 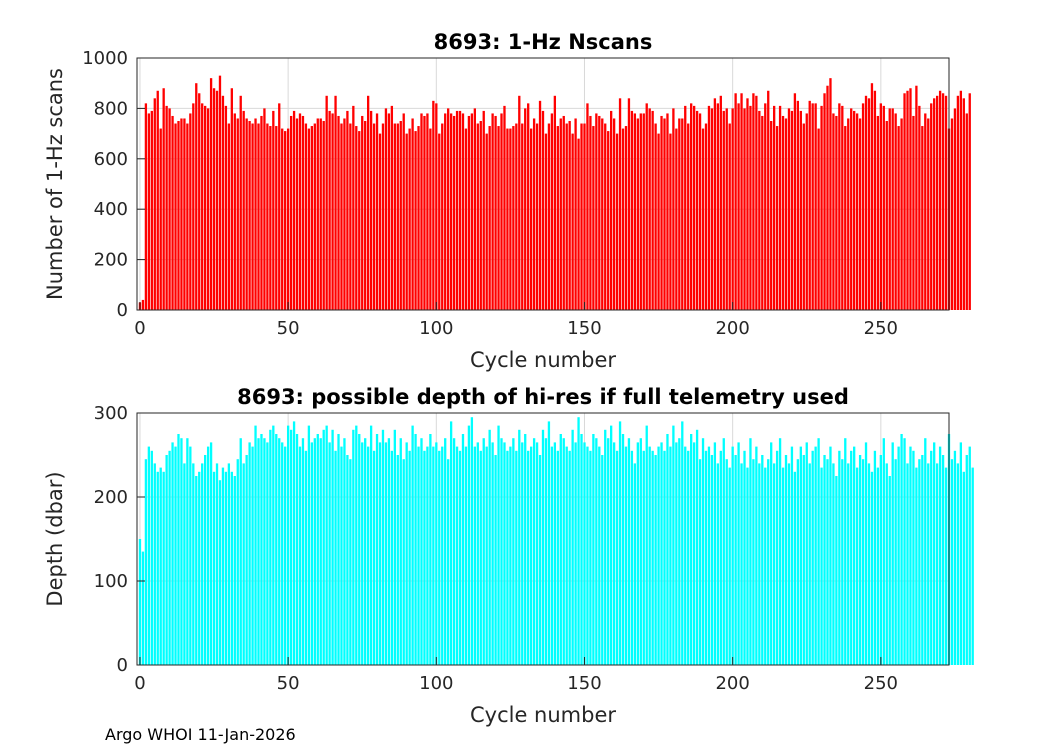 What do you see at coordinates (139, 328) in the screenshot?
I see `x-tick-label: 0` at bounding box center [139, 328].